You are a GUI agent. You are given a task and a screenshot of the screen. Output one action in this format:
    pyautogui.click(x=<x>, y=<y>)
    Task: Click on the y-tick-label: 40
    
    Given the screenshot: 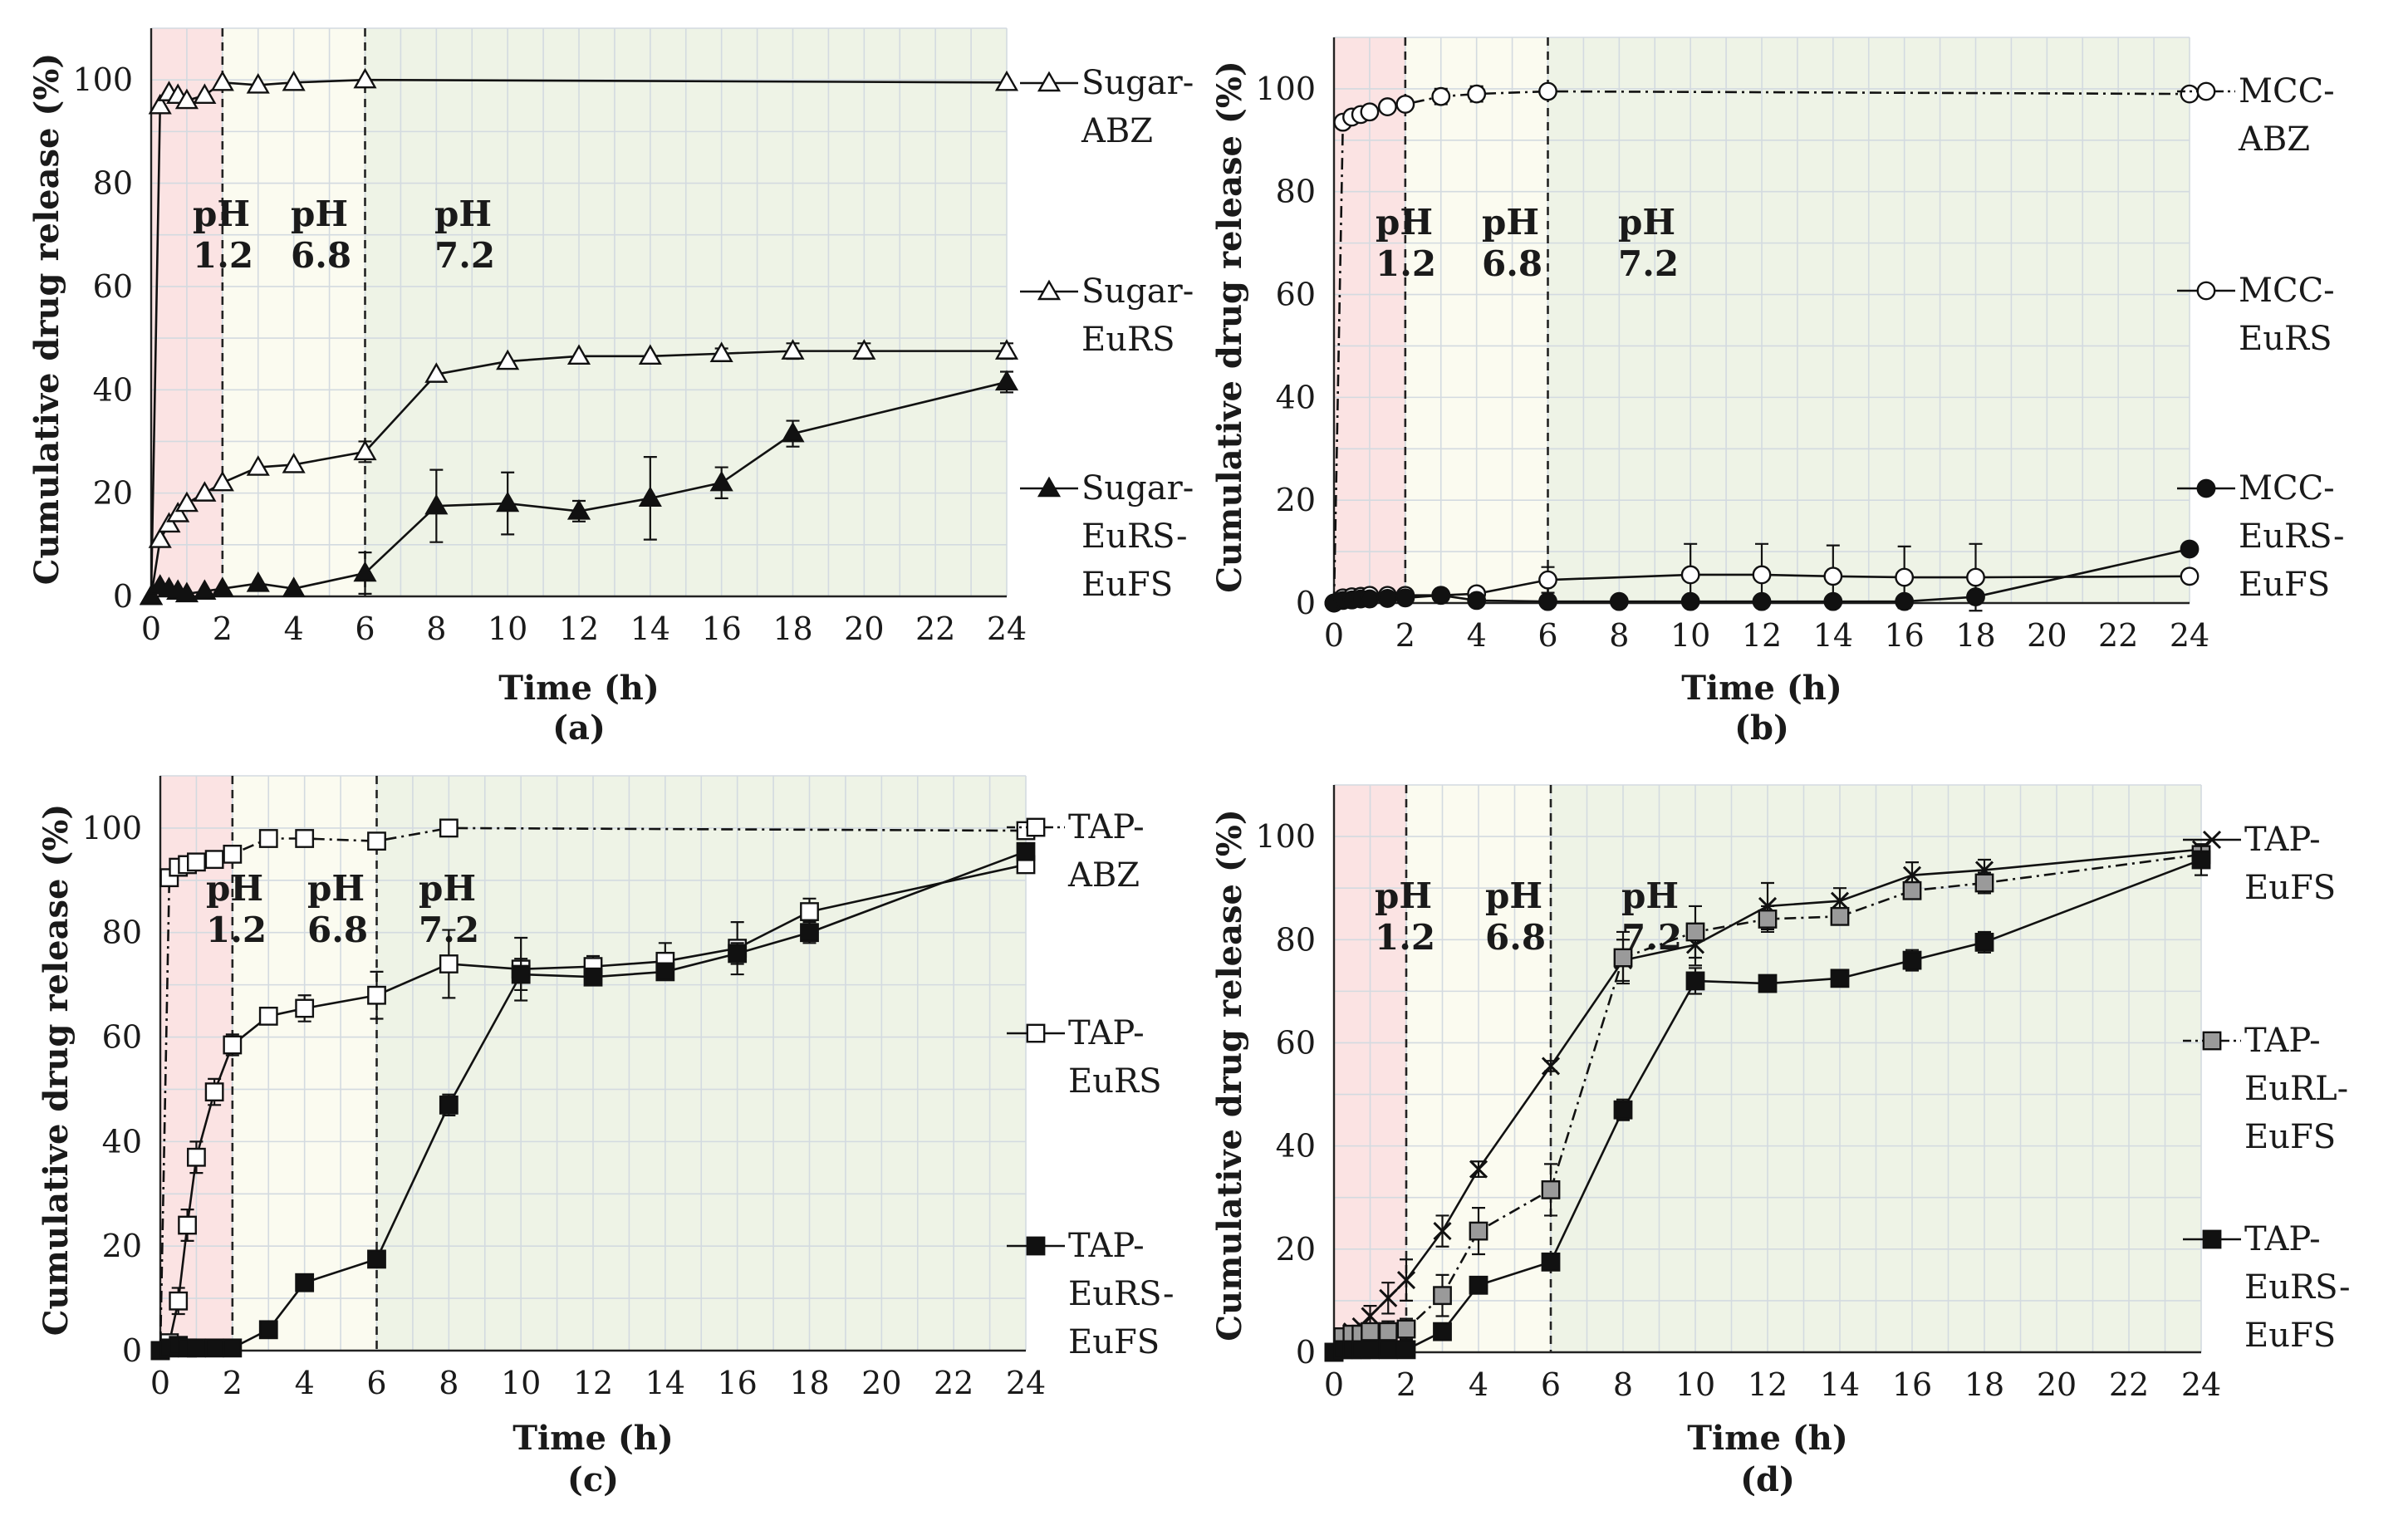 What is the action you would take?
    pyautogui.click(x=122, y=1141)
    